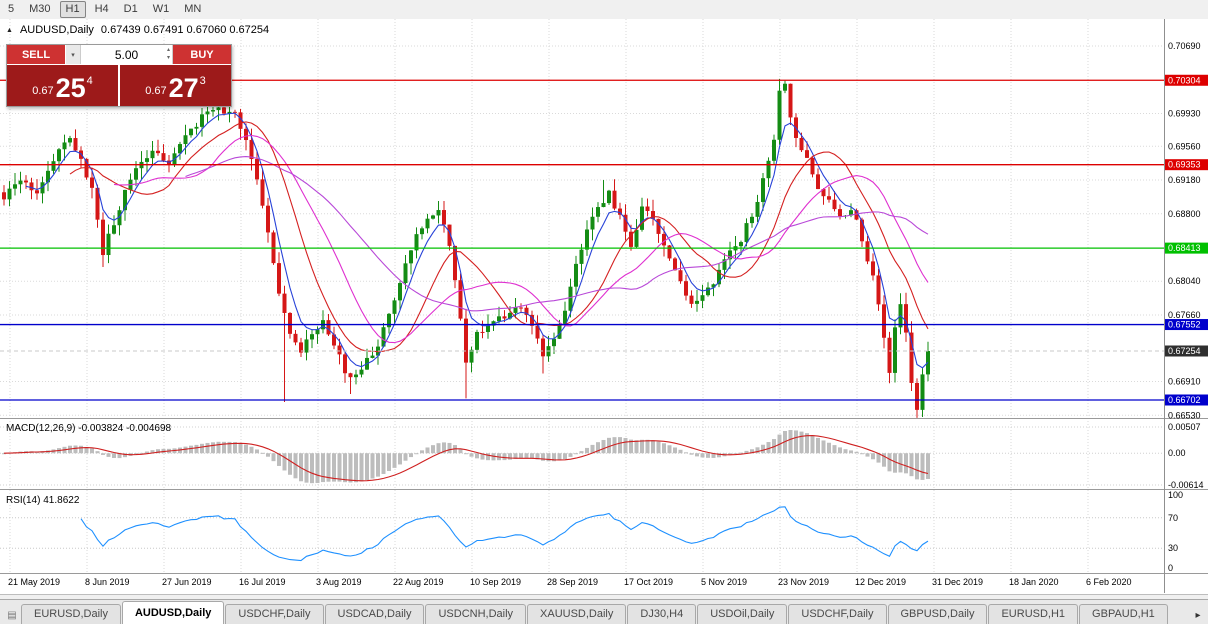  What do you see at coordinates (9, 30) in the screenshot?
I see `collapse-triangle-icon: ▲` at bounding box center [9, 30].